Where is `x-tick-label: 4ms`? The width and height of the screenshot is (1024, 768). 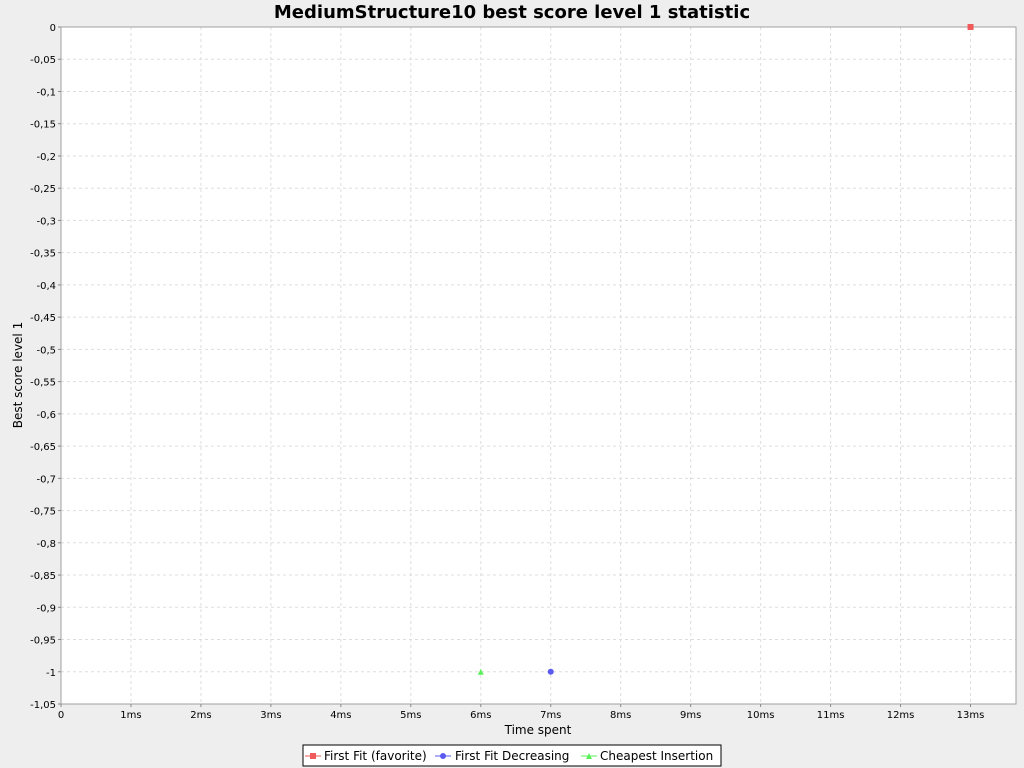
x-tick-label: 4ms is located at coordinates (340, 715).